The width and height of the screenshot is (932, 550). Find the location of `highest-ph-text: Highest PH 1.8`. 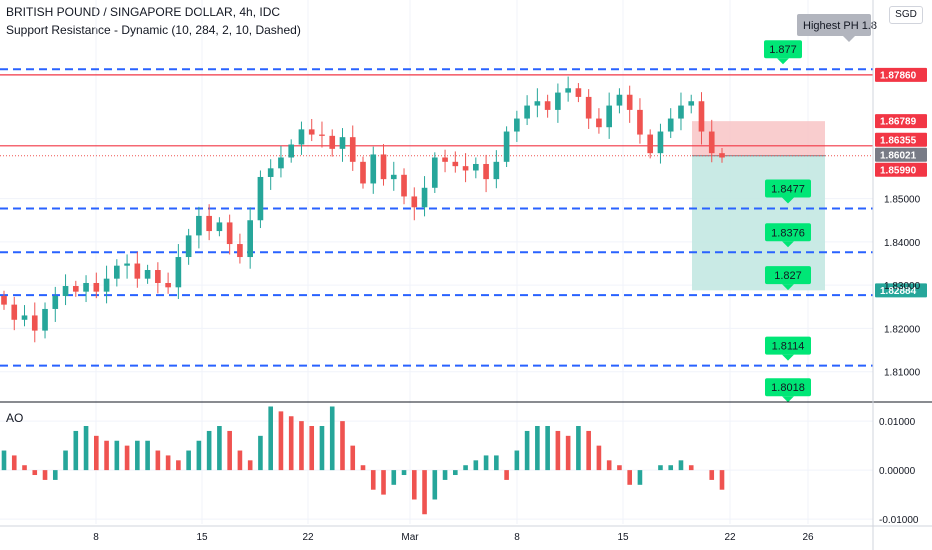

highest-ph-text: Highest PH 1.8 is located at coordinates (840, 26).